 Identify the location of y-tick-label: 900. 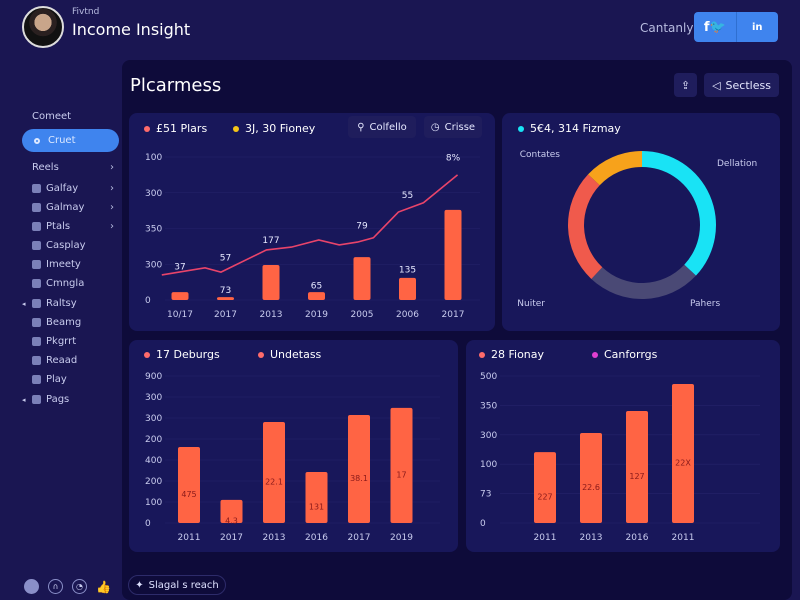
(153, 377).